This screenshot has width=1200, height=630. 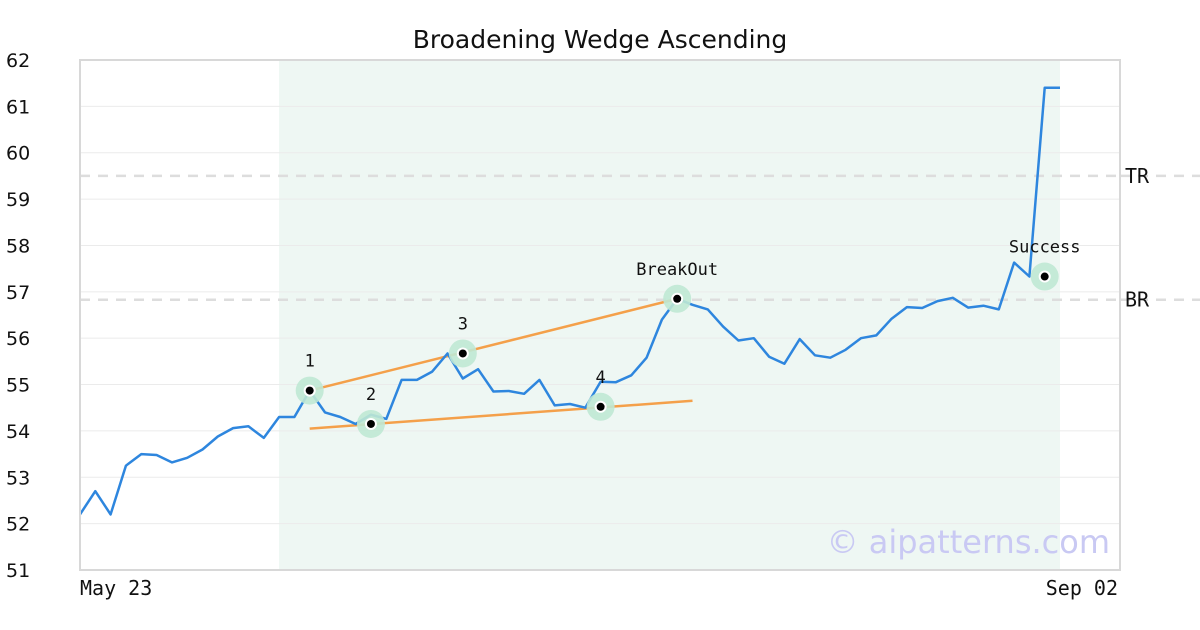 What do you see at coordinates (18, 432) in the screenshot?
I see `y-tick-label: 54` at bounding box center [18, 432].